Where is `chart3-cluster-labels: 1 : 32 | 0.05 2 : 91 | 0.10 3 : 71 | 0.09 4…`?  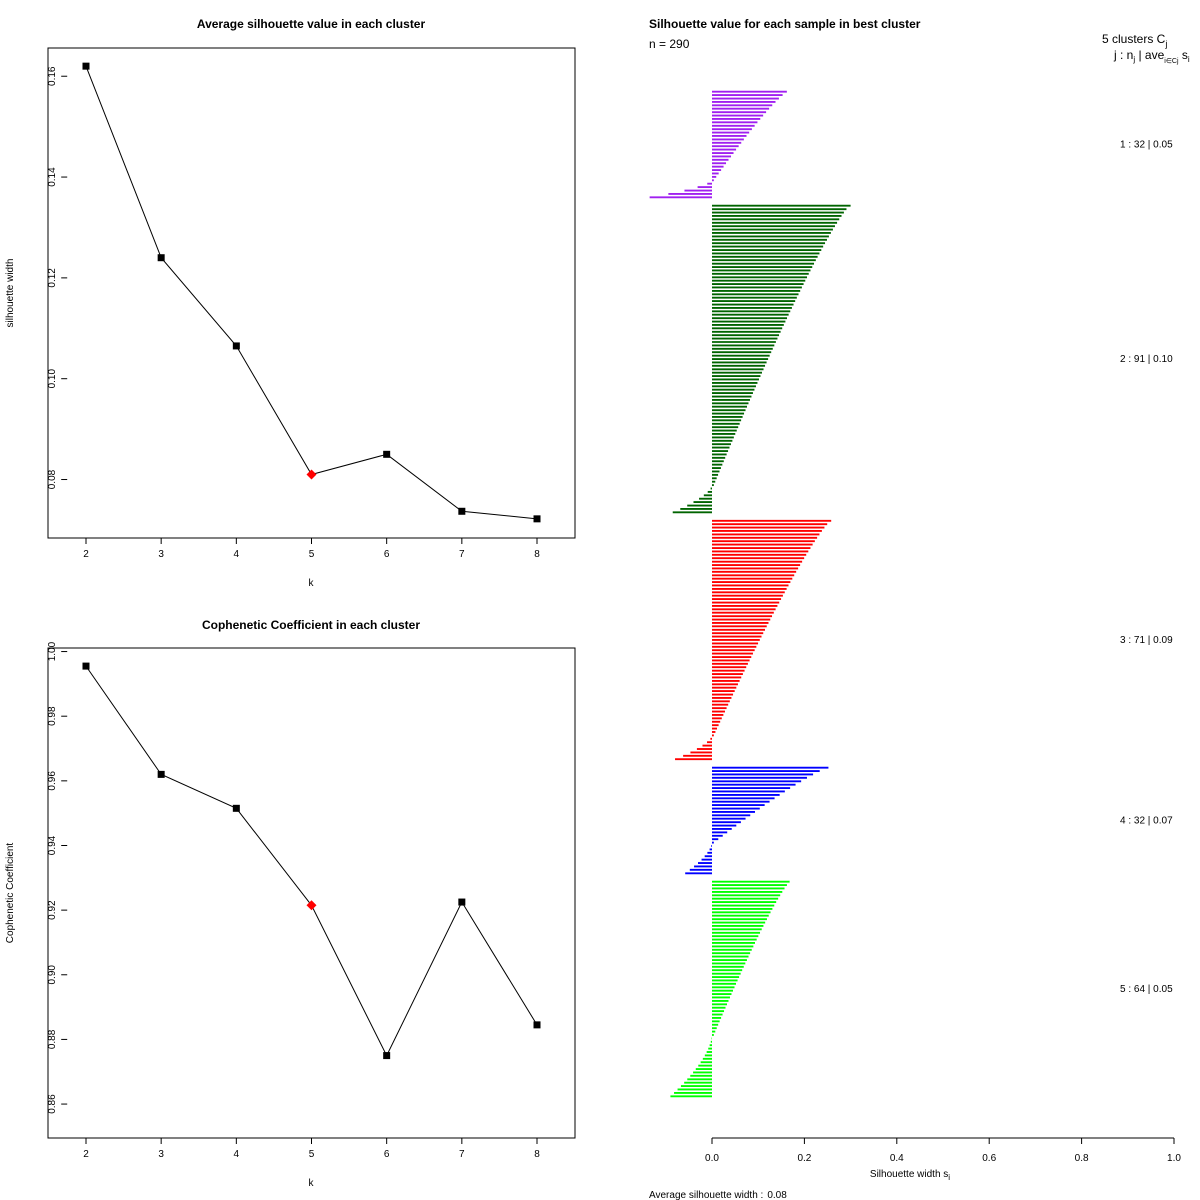
chart3-cluster-labels: 1 : 32 | 0.05 2 : 91 | 0.10 3 : 71 | 0.09 4… is located at coordinates (1146, 567).